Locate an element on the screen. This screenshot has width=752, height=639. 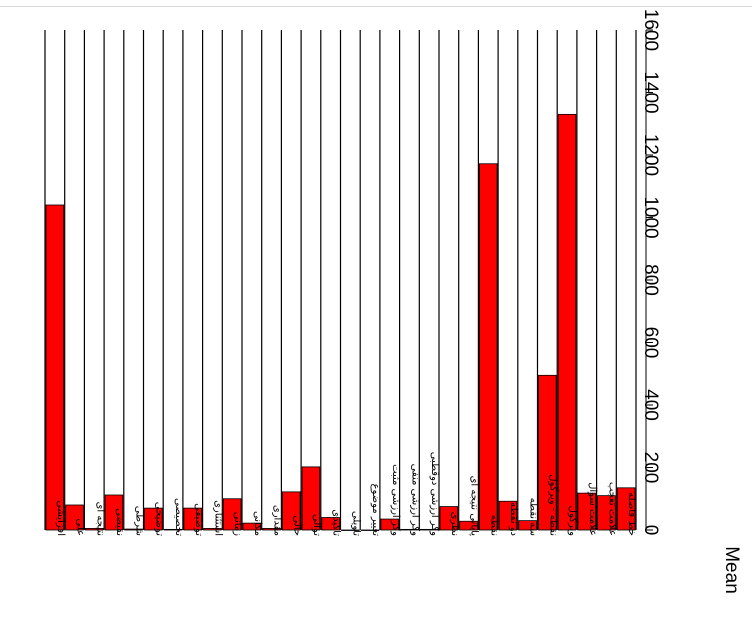
category-label: افزایشی is located at coordinates (60, 518).